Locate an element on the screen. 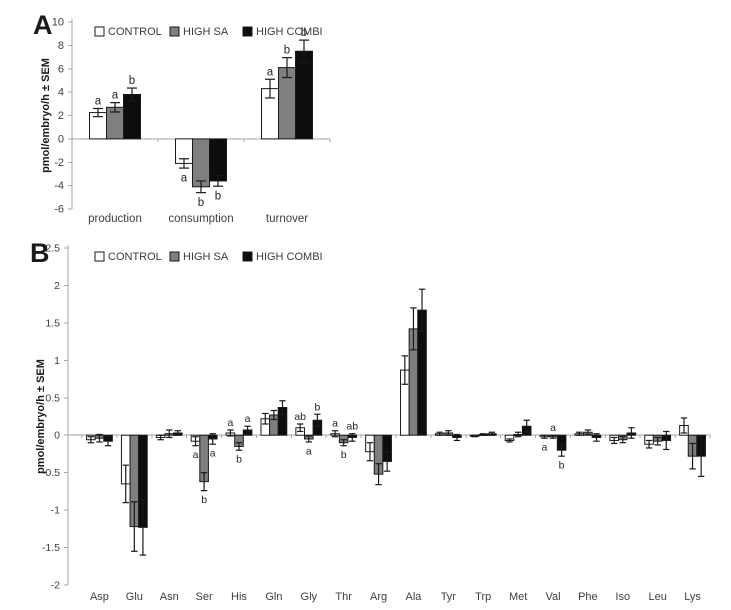 This screenshot has width=731, height=610. y-tick-label: 6 is located at coordinates (61, 69).